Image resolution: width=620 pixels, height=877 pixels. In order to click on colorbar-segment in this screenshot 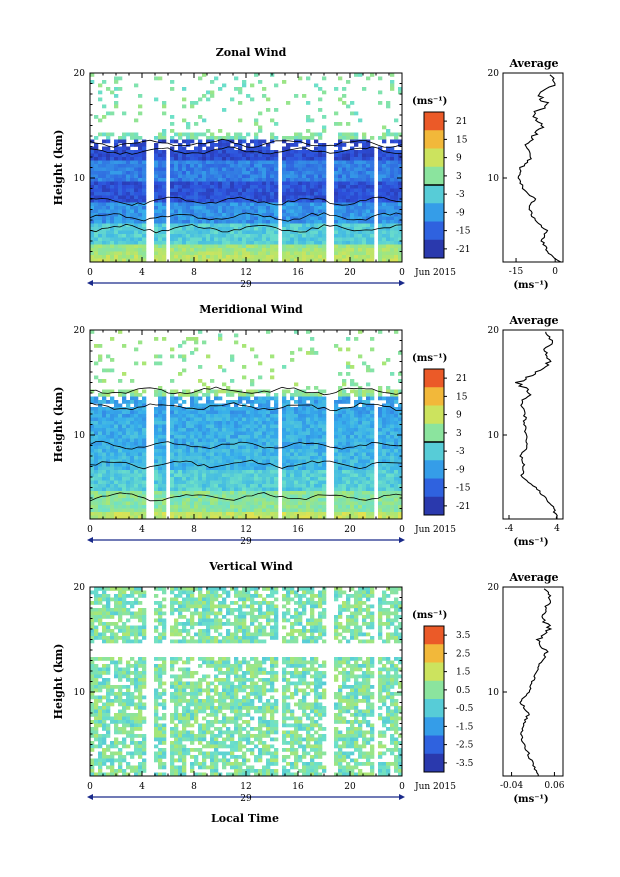, I will do `click(434, 249)`.